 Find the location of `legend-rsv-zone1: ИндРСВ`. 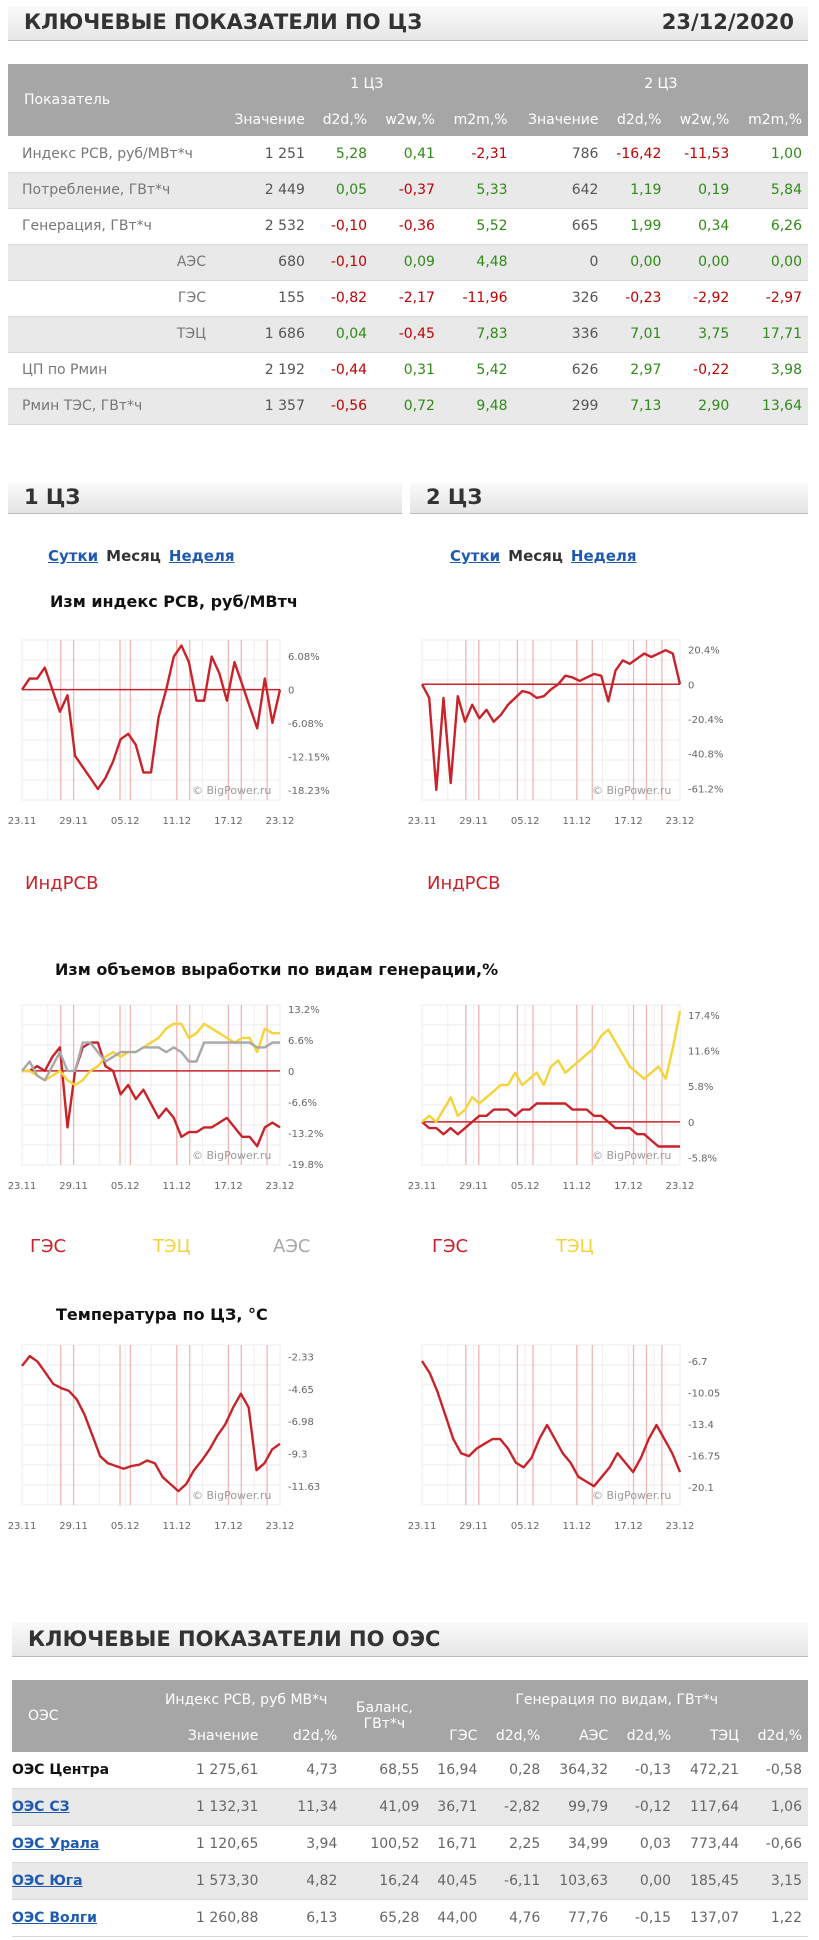

legend-rsv-zone1: ИндРСВ is located at coordinates (62, 883).